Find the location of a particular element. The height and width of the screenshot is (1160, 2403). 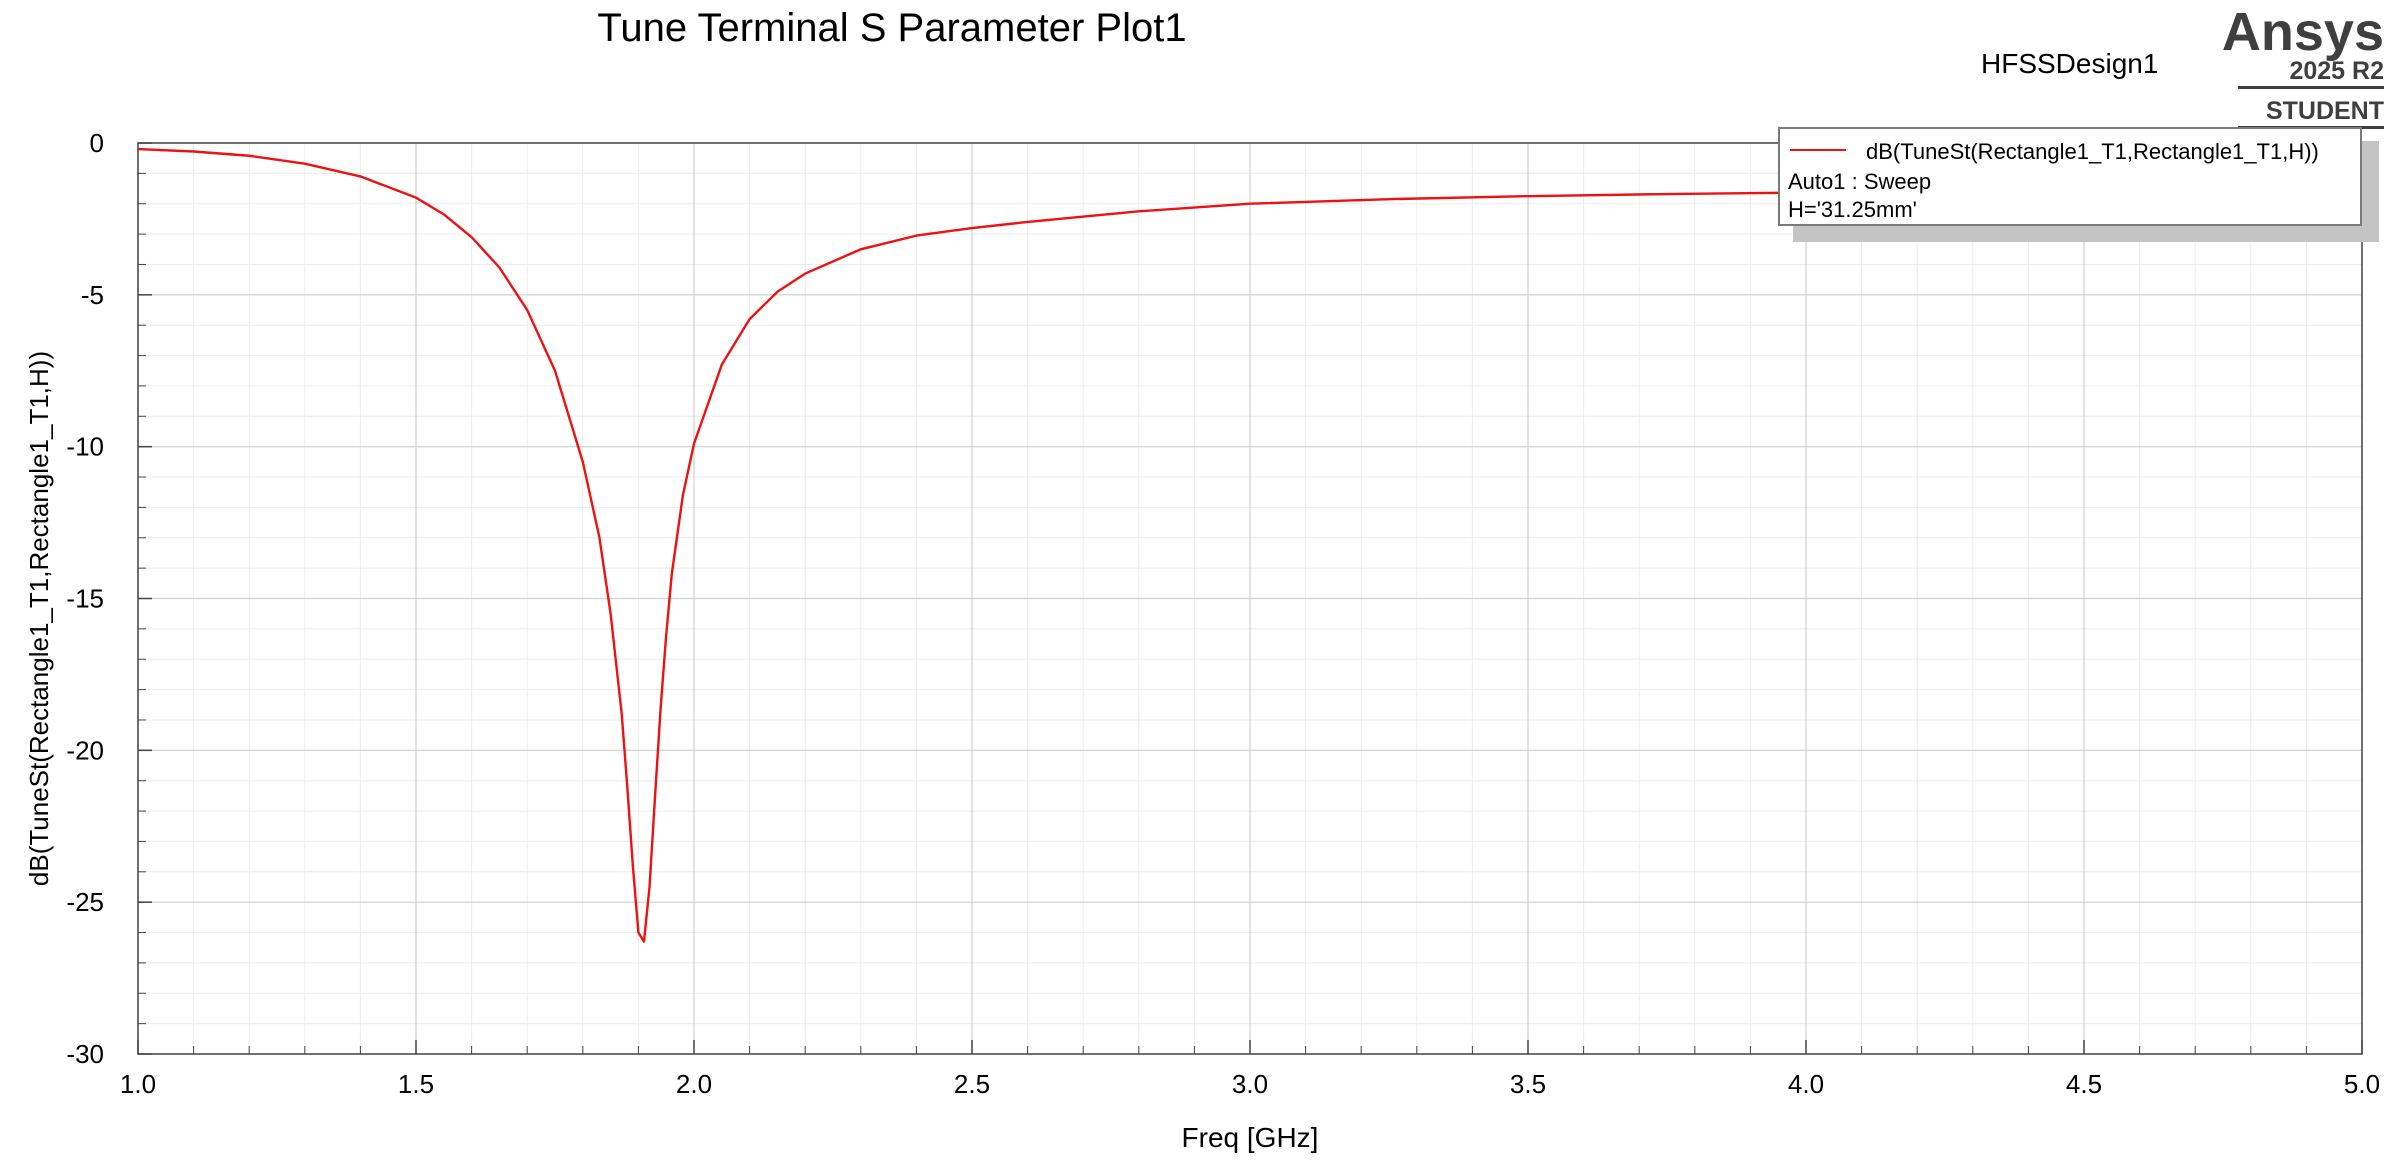

x-tick-label: 5.0 is located at coordinates (2362, 1084).